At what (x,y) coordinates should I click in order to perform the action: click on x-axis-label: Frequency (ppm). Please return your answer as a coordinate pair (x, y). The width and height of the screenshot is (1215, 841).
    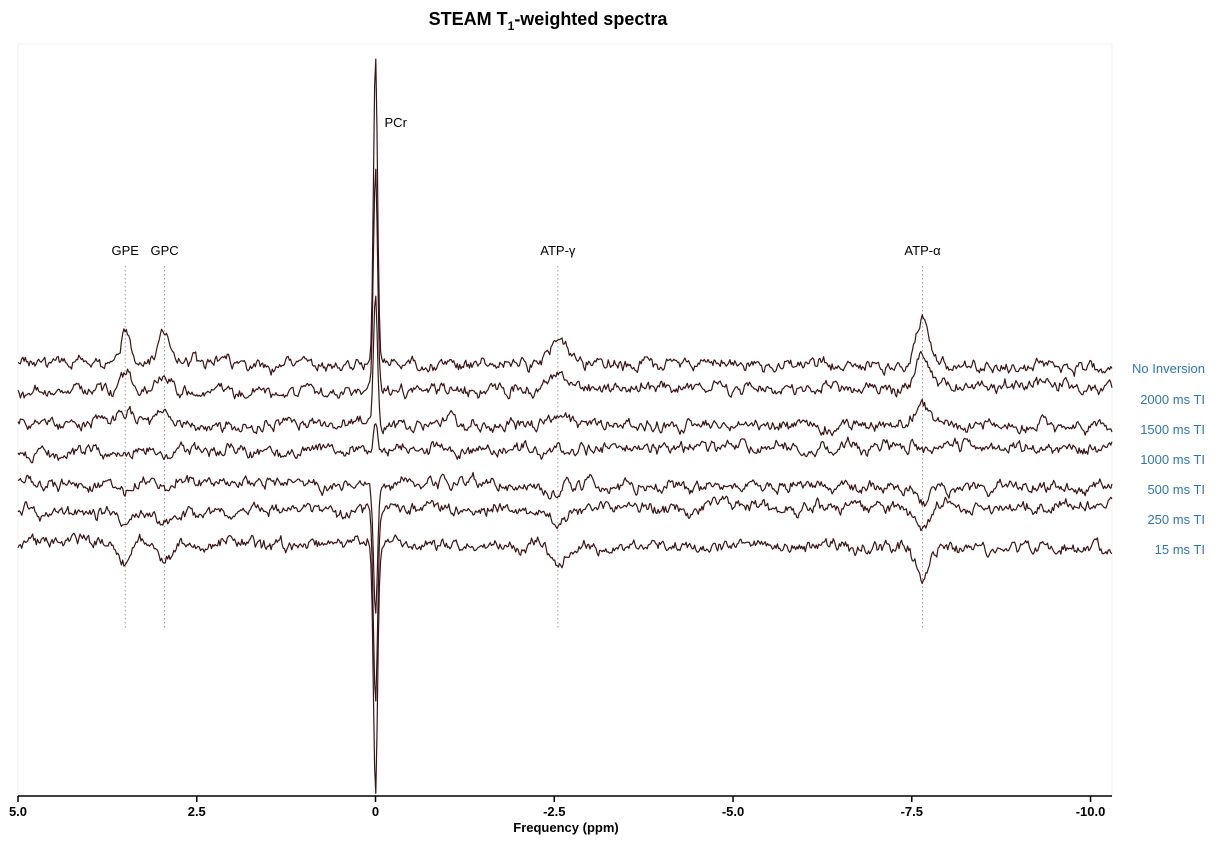
    Looking at the image, I should click on (565, 827).